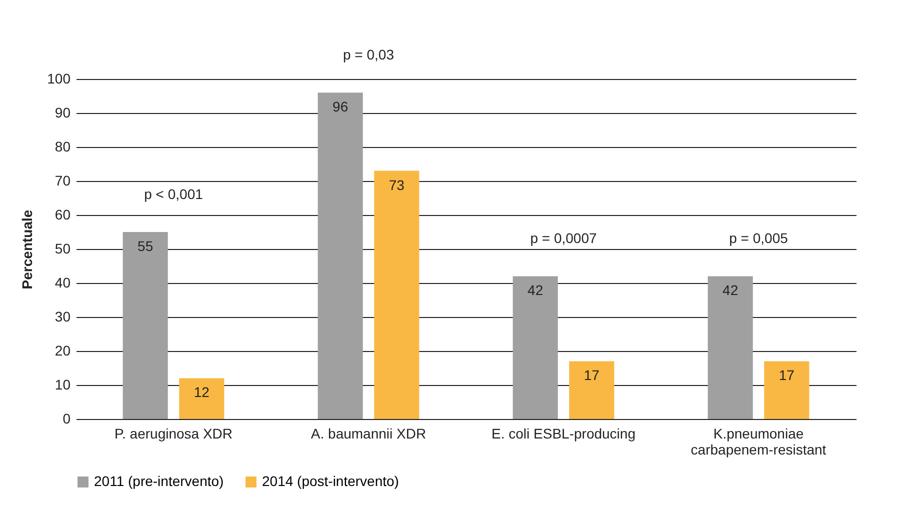 The width and height of the screenshot is (917, 517). I want to click on x-tick-label: K.pneumoniae carbapenem-resistant, so click(758, 442).